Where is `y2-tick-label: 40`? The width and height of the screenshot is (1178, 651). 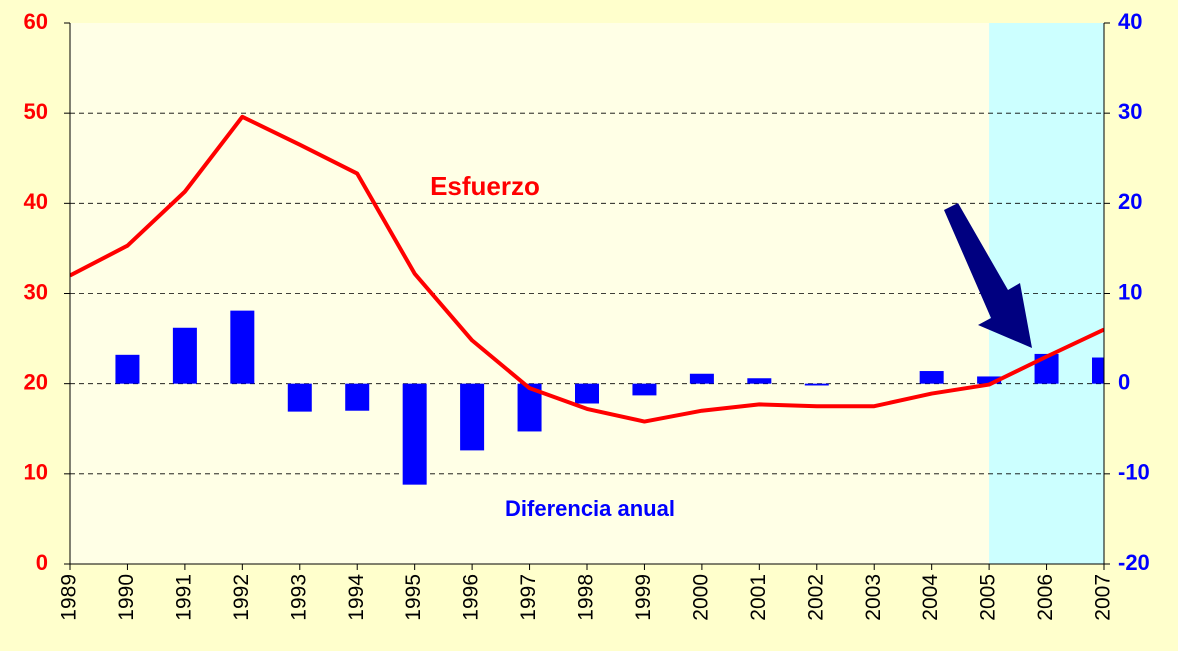 y2-tick-label: 40 is located at coordinates (1130, 21).